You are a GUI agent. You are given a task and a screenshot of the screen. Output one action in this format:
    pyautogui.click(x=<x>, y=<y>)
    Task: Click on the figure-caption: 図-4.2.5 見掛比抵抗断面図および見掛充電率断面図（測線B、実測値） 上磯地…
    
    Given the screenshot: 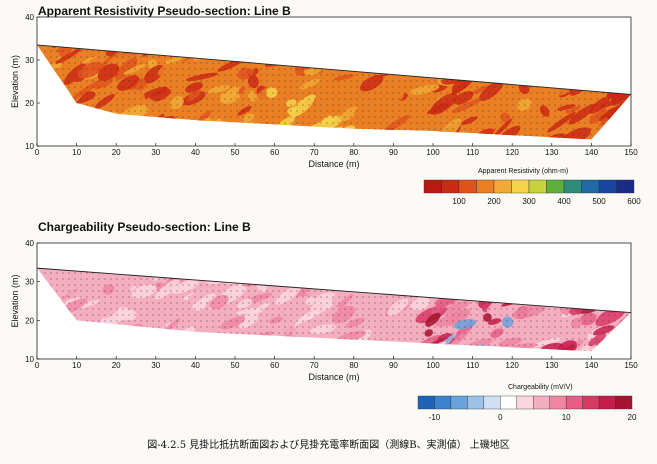 What is the action you would take?
    pyautogui.click(x=328, y=445)
    